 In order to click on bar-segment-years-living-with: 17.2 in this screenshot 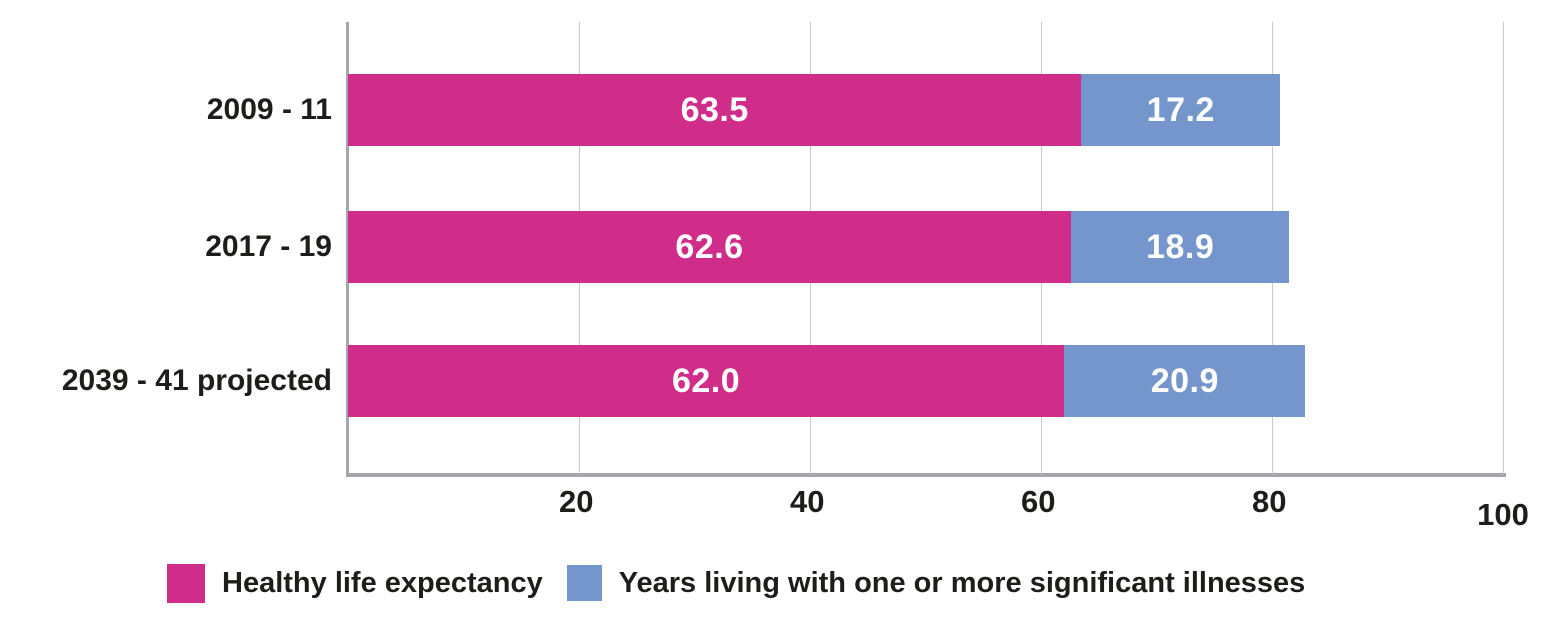, I will do `click(1181, 110)`.